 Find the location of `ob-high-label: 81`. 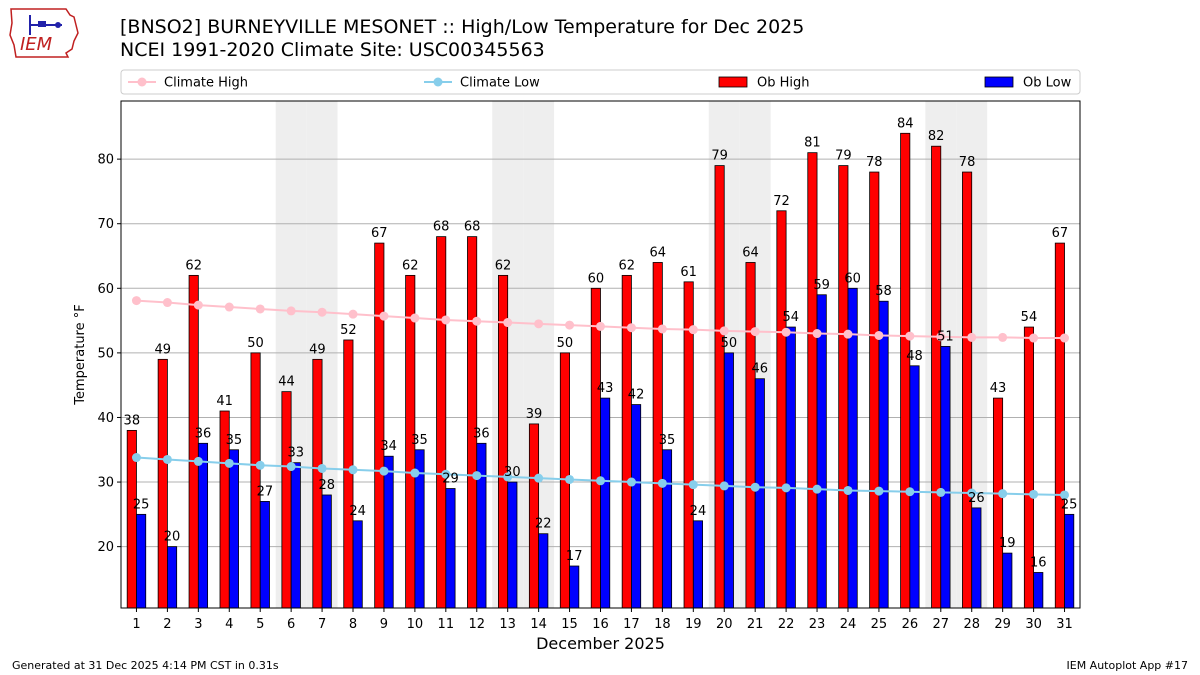

ob-high-label: 81 is located at coordinates (812, 143).